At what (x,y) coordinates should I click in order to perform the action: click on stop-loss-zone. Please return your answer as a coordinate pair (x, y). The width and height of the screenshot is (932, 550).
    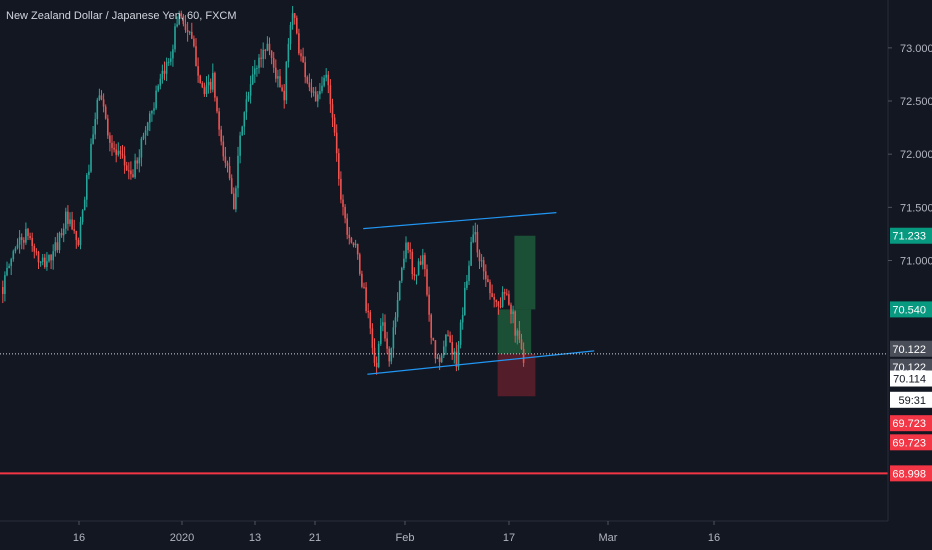
    Looking at the image, I should click on (516, 375).